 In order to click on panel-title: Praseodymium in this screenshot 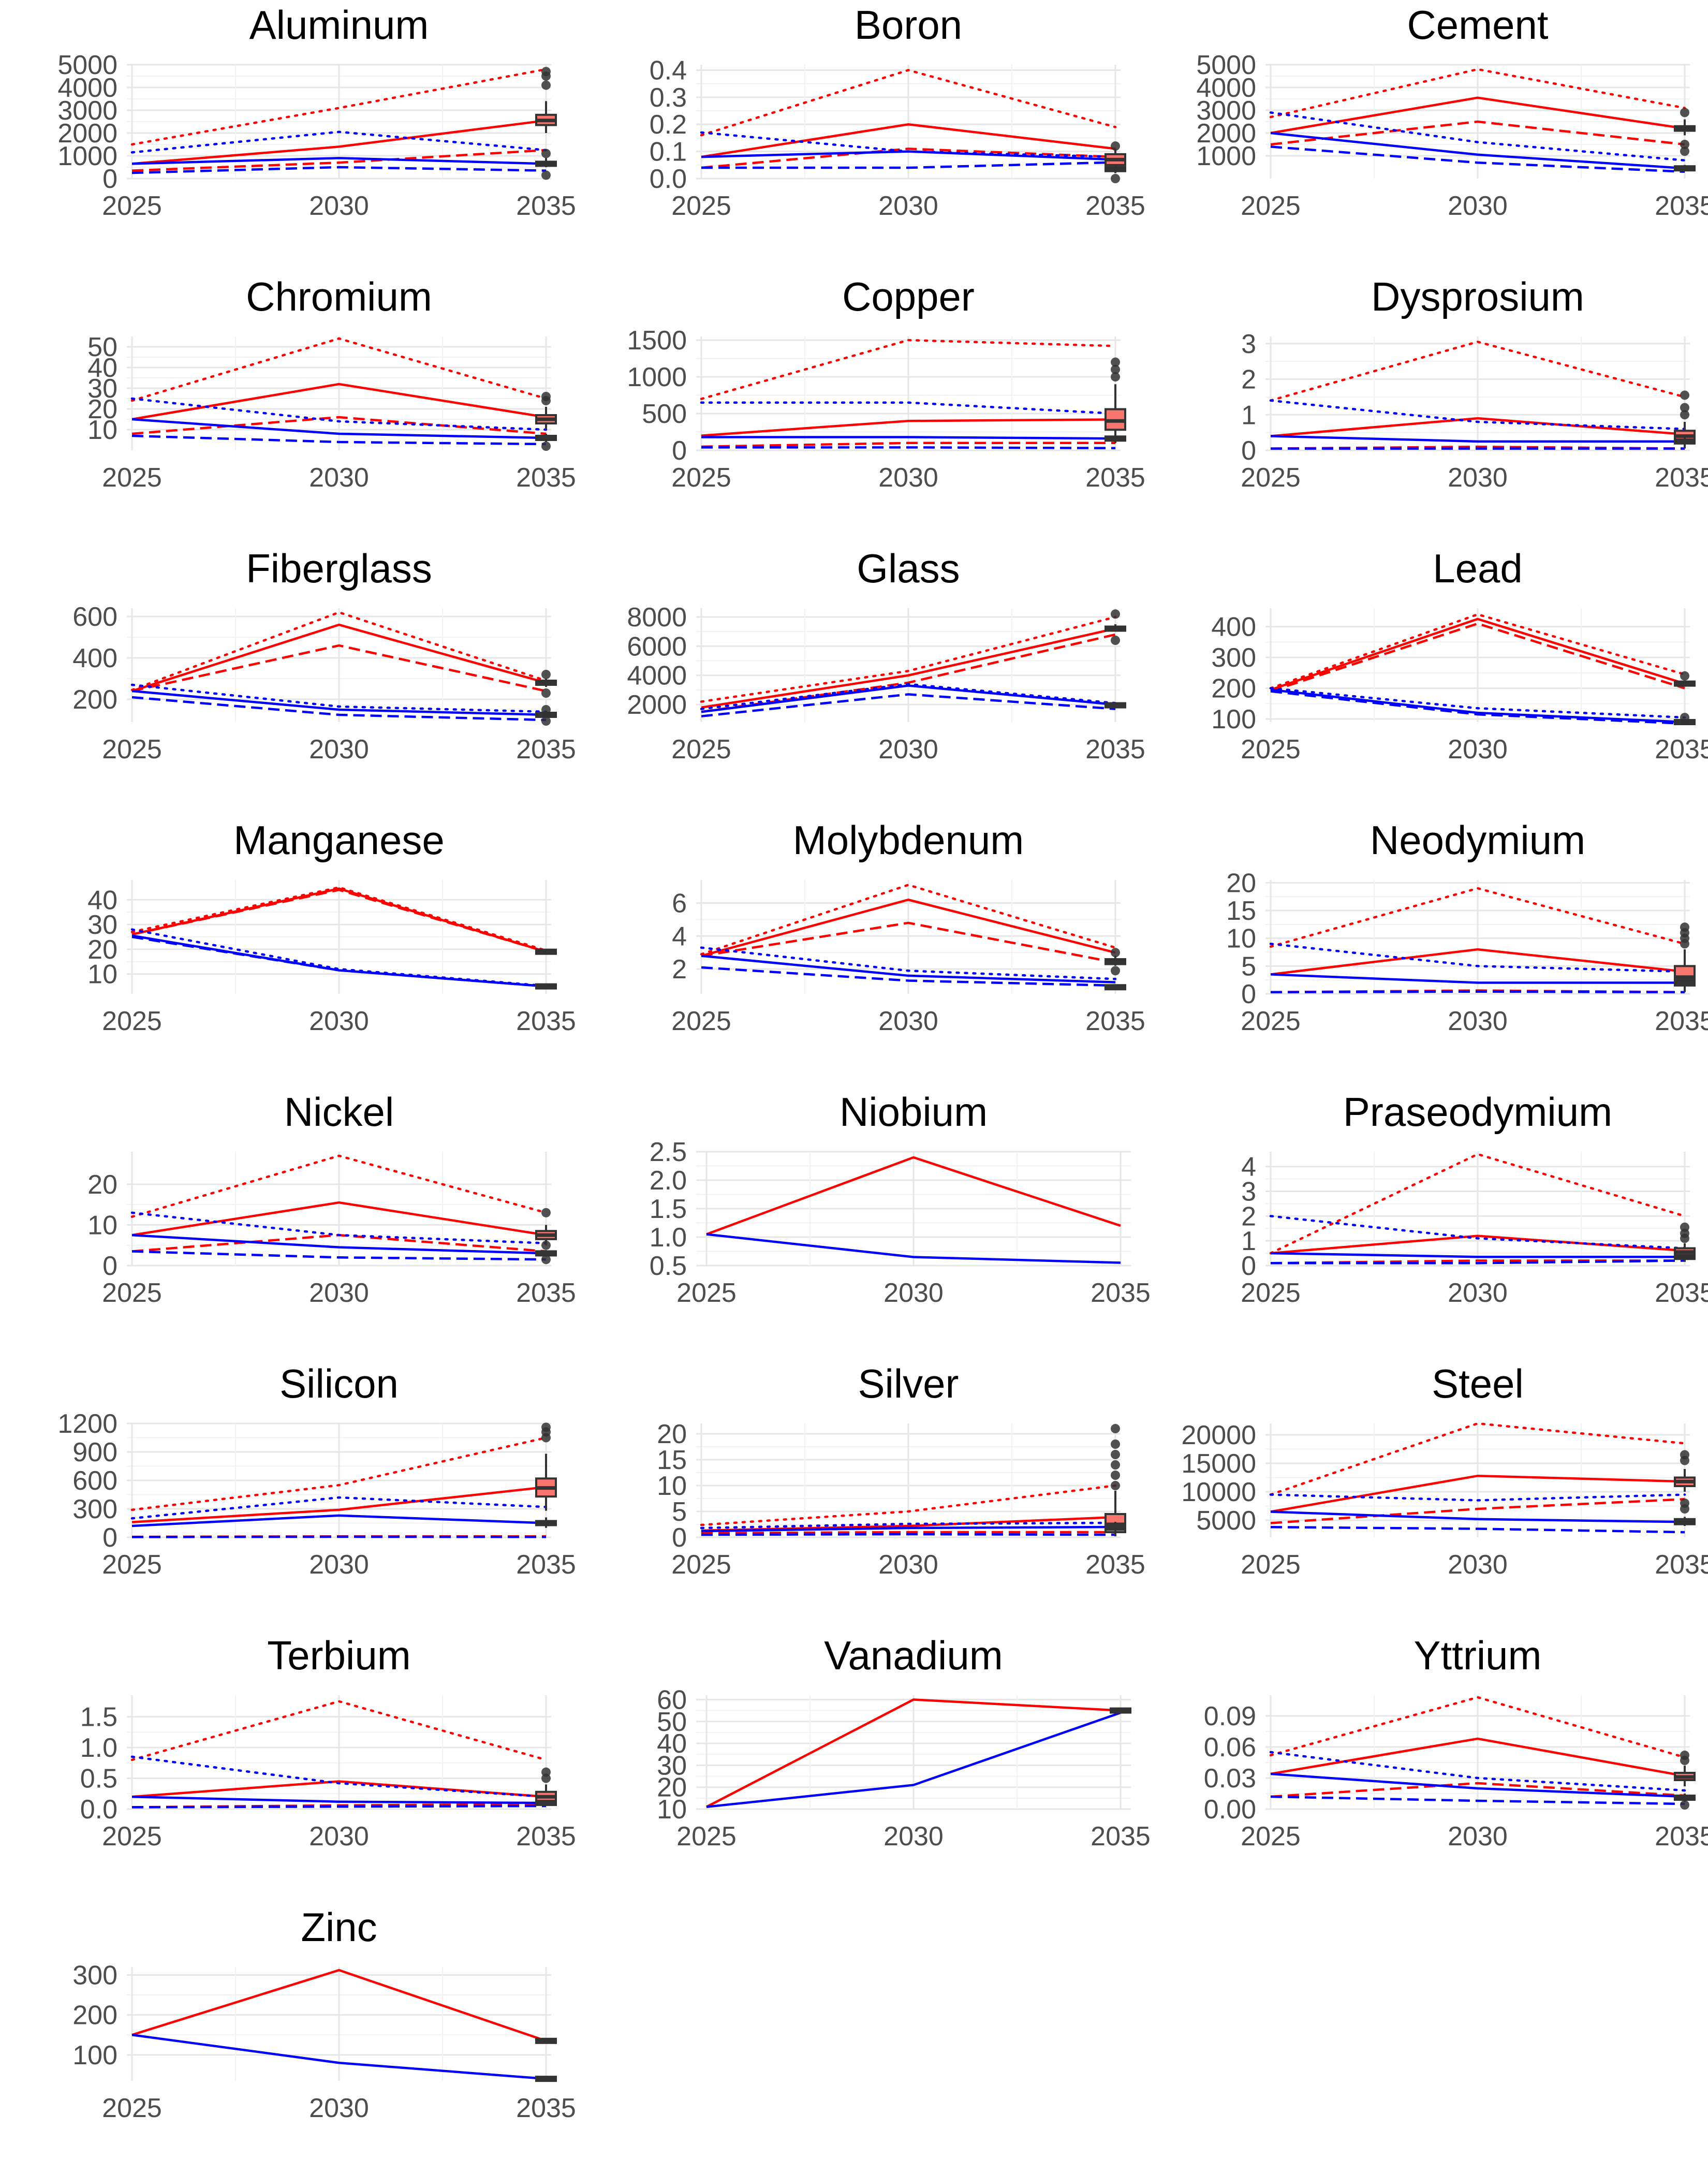, I will do `click(1477, 1112)`.